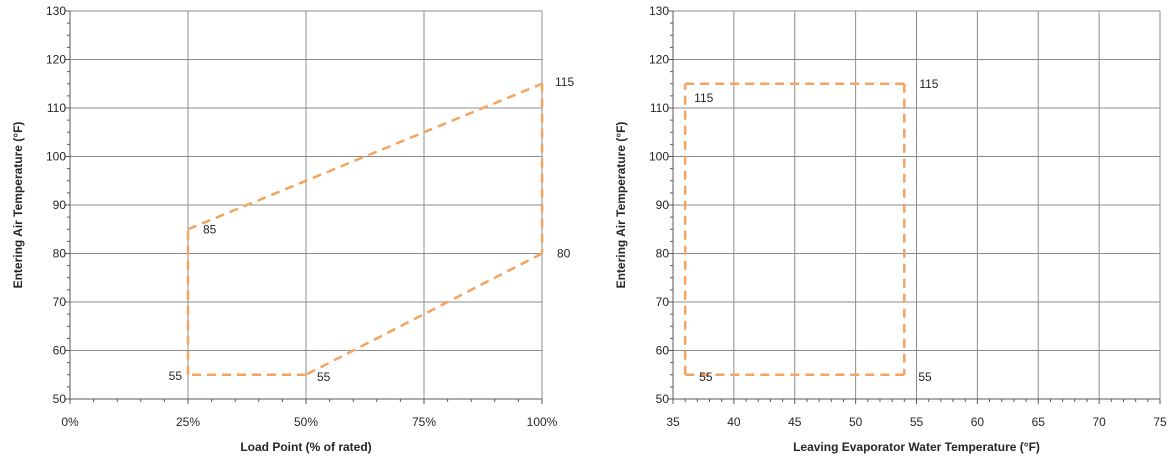  I want to click on x-tick-label: 75%, so click(424, 422).